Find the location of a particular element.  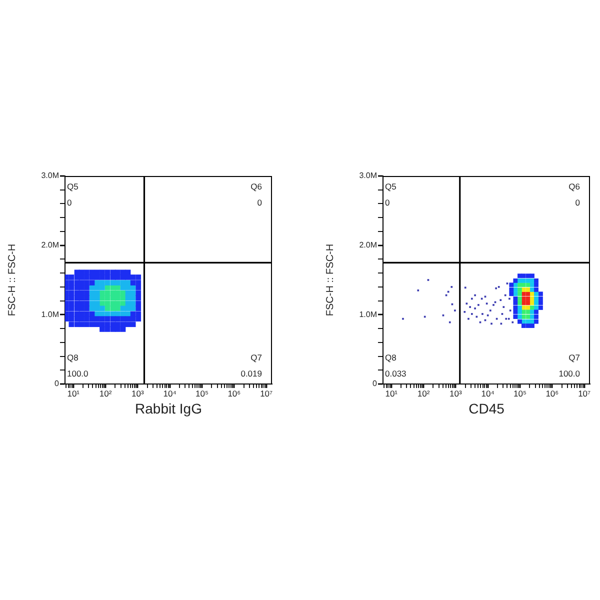

annotation: 0.019 is located at coordinates (251, 373).